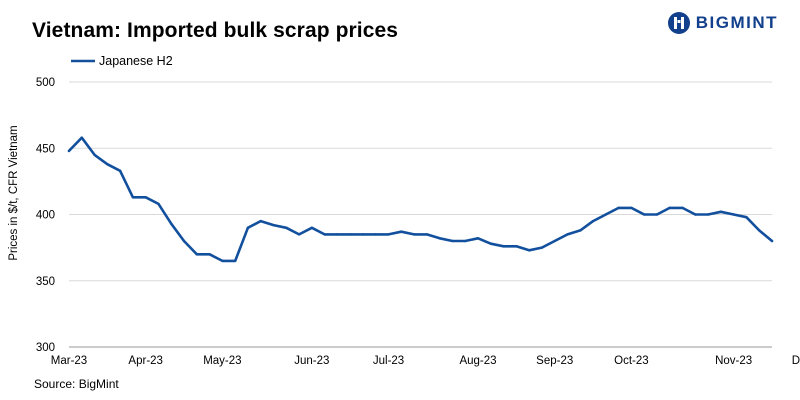 The height and width of the screenshot is (400, 800). What do you see at coordinates (477, 361) in the screenshot?
I see `x-tick-label: Aug-23` at bounding box center [477, 361].